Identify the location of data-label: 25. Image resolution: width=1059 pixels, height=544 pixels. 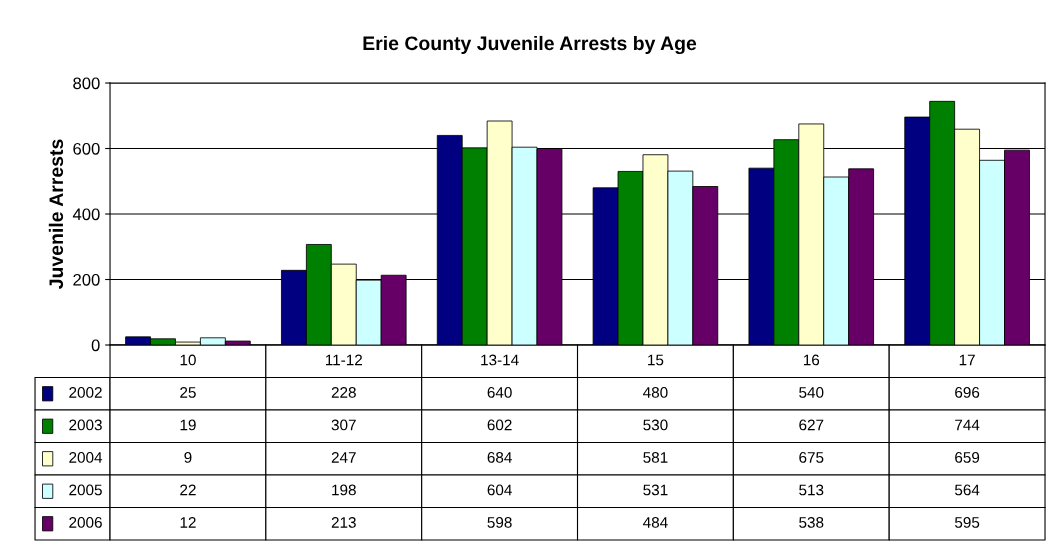
(188, 392).